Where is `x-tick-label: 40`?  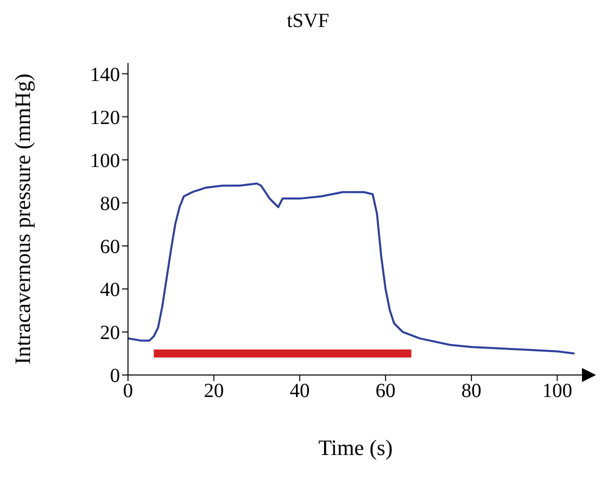 x-tick-label: 40 is located at coordinates (300, 391).